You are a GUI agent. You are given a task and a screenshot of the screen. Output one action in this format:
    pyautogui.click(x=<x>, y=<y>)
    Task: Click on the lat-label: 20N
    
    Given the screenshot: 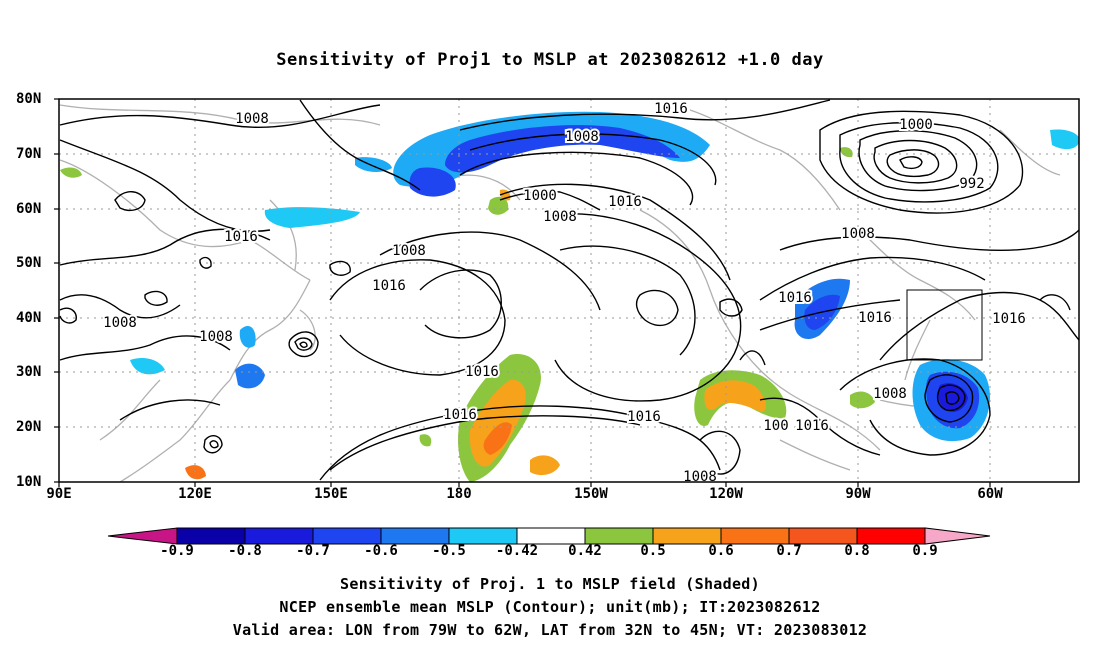 What is the action you would take?
    pyautogui.click(x=29, y=427)
    